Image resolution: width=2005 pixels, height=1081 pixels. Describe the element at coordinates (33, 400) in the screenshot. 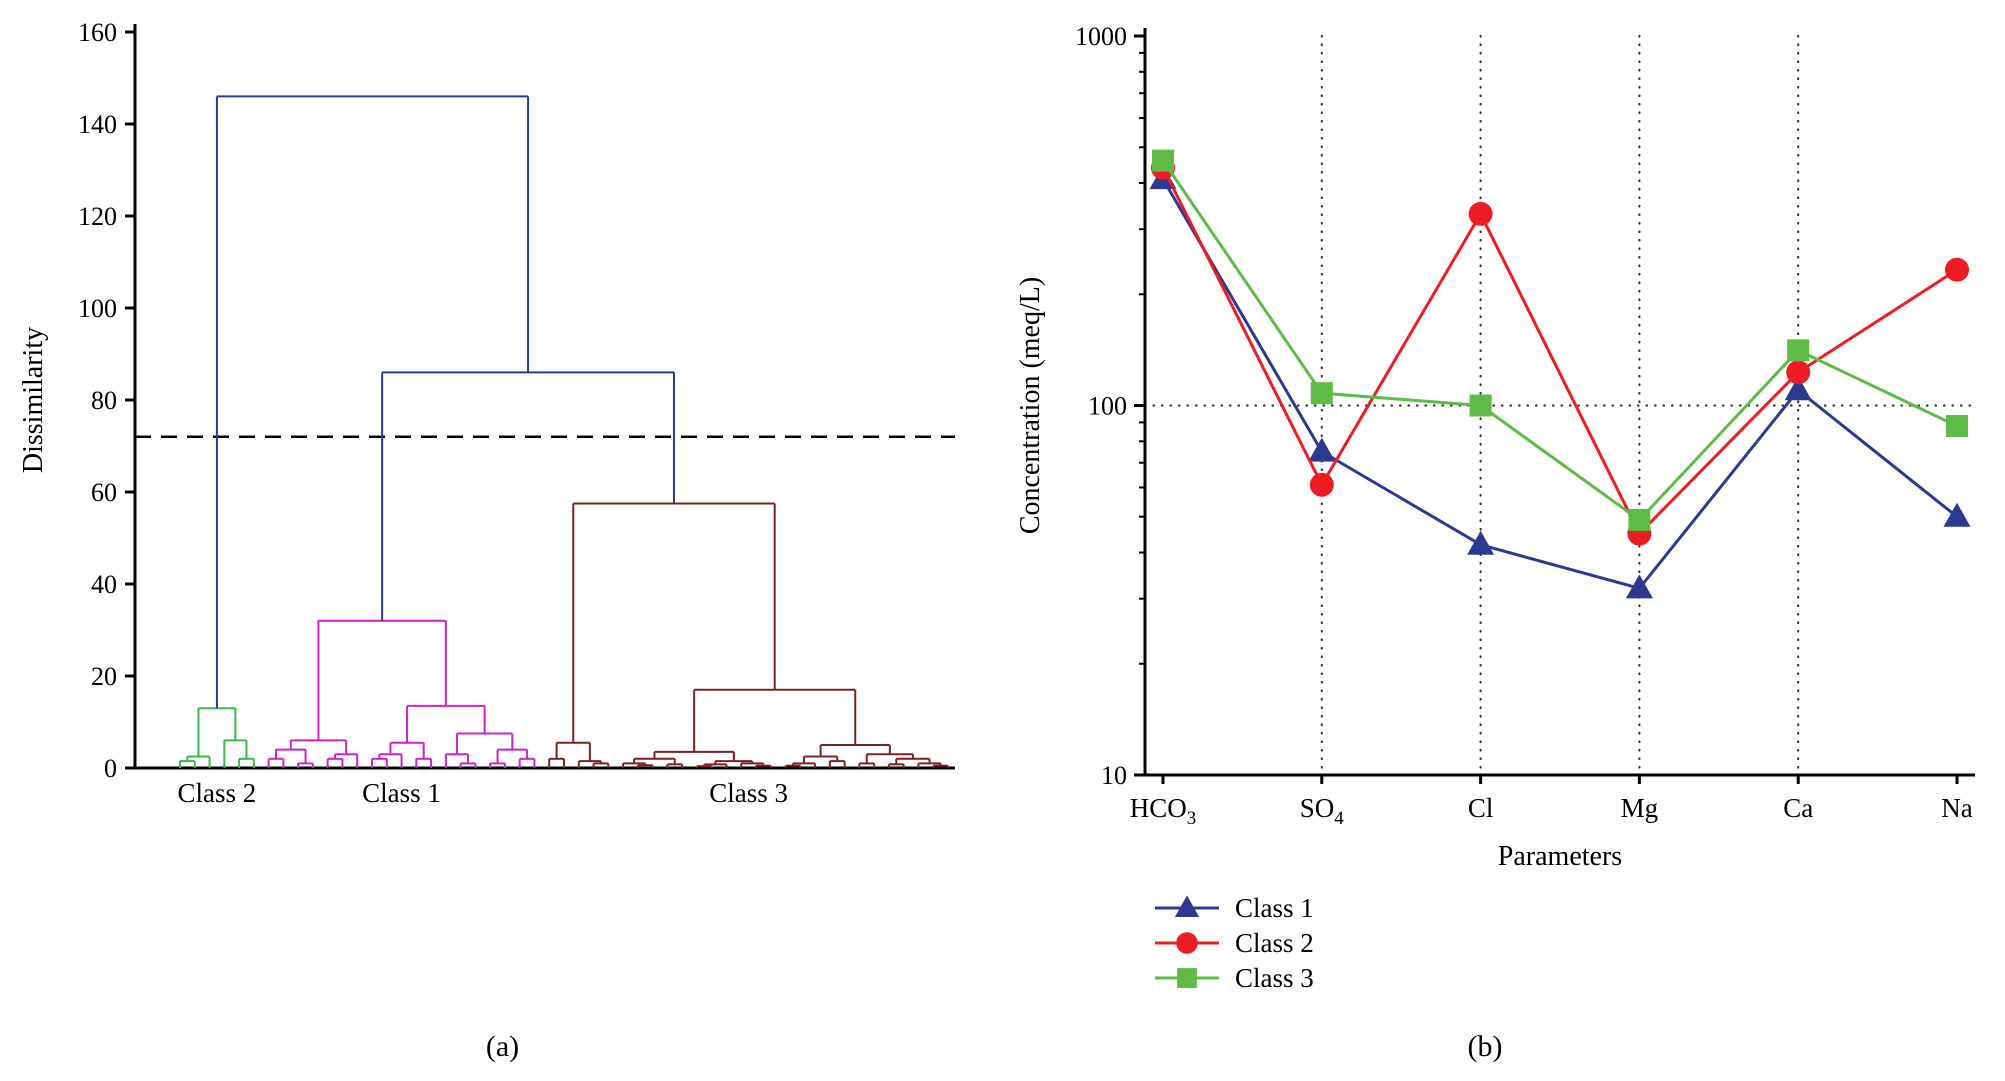

I see `dendrogram-y-axis-label: Dissimilarity` at that location.